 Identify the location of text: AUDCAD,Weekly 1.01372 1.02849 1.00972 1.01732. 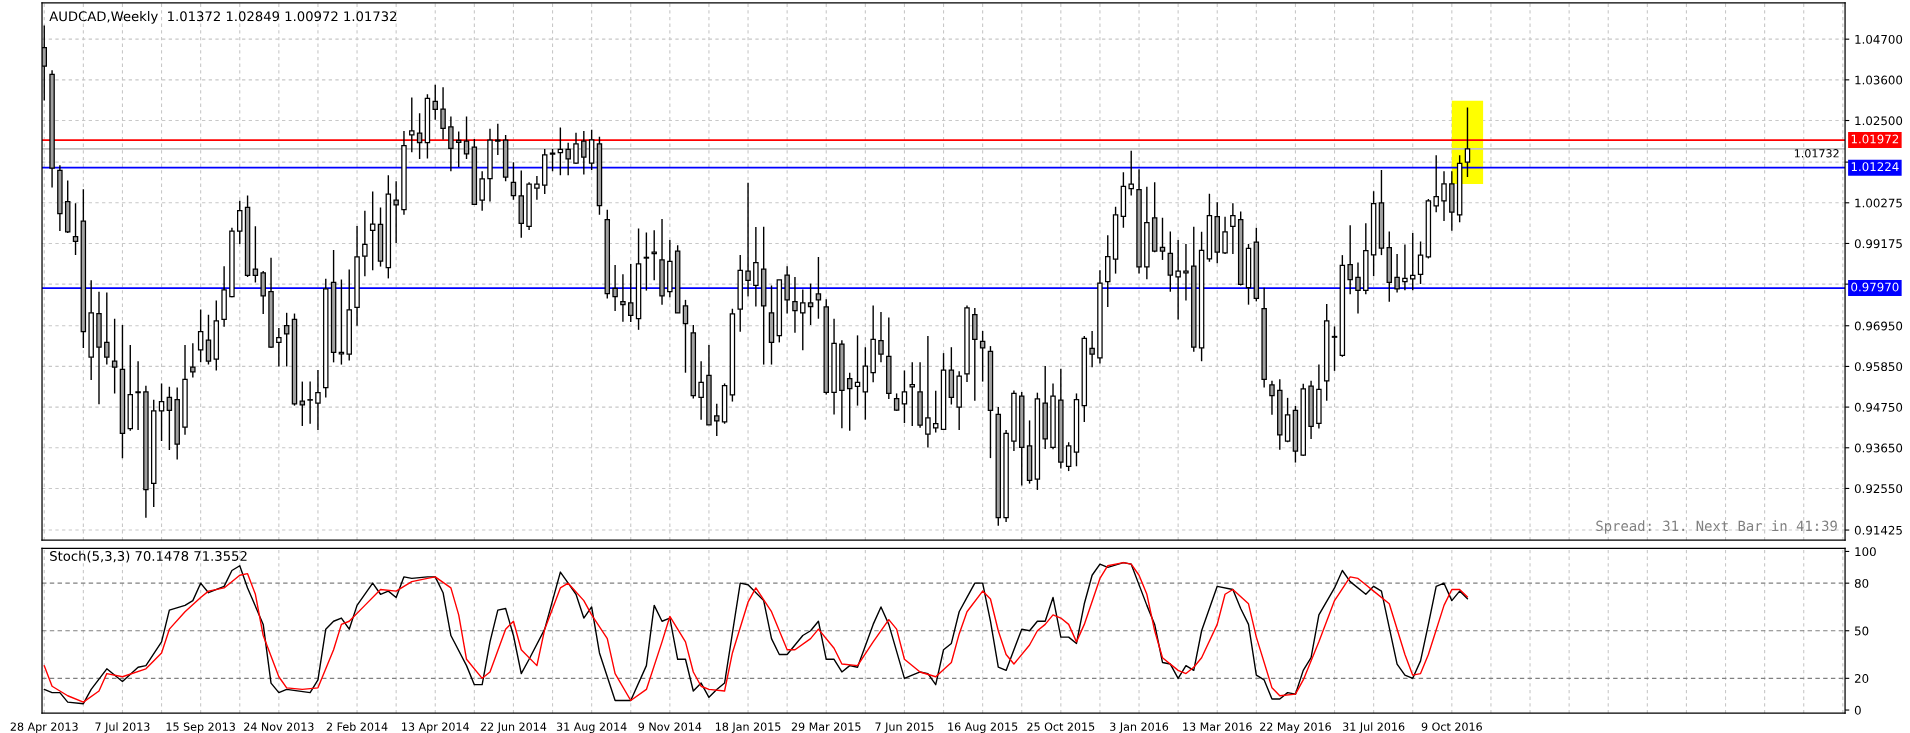
(223, 17).